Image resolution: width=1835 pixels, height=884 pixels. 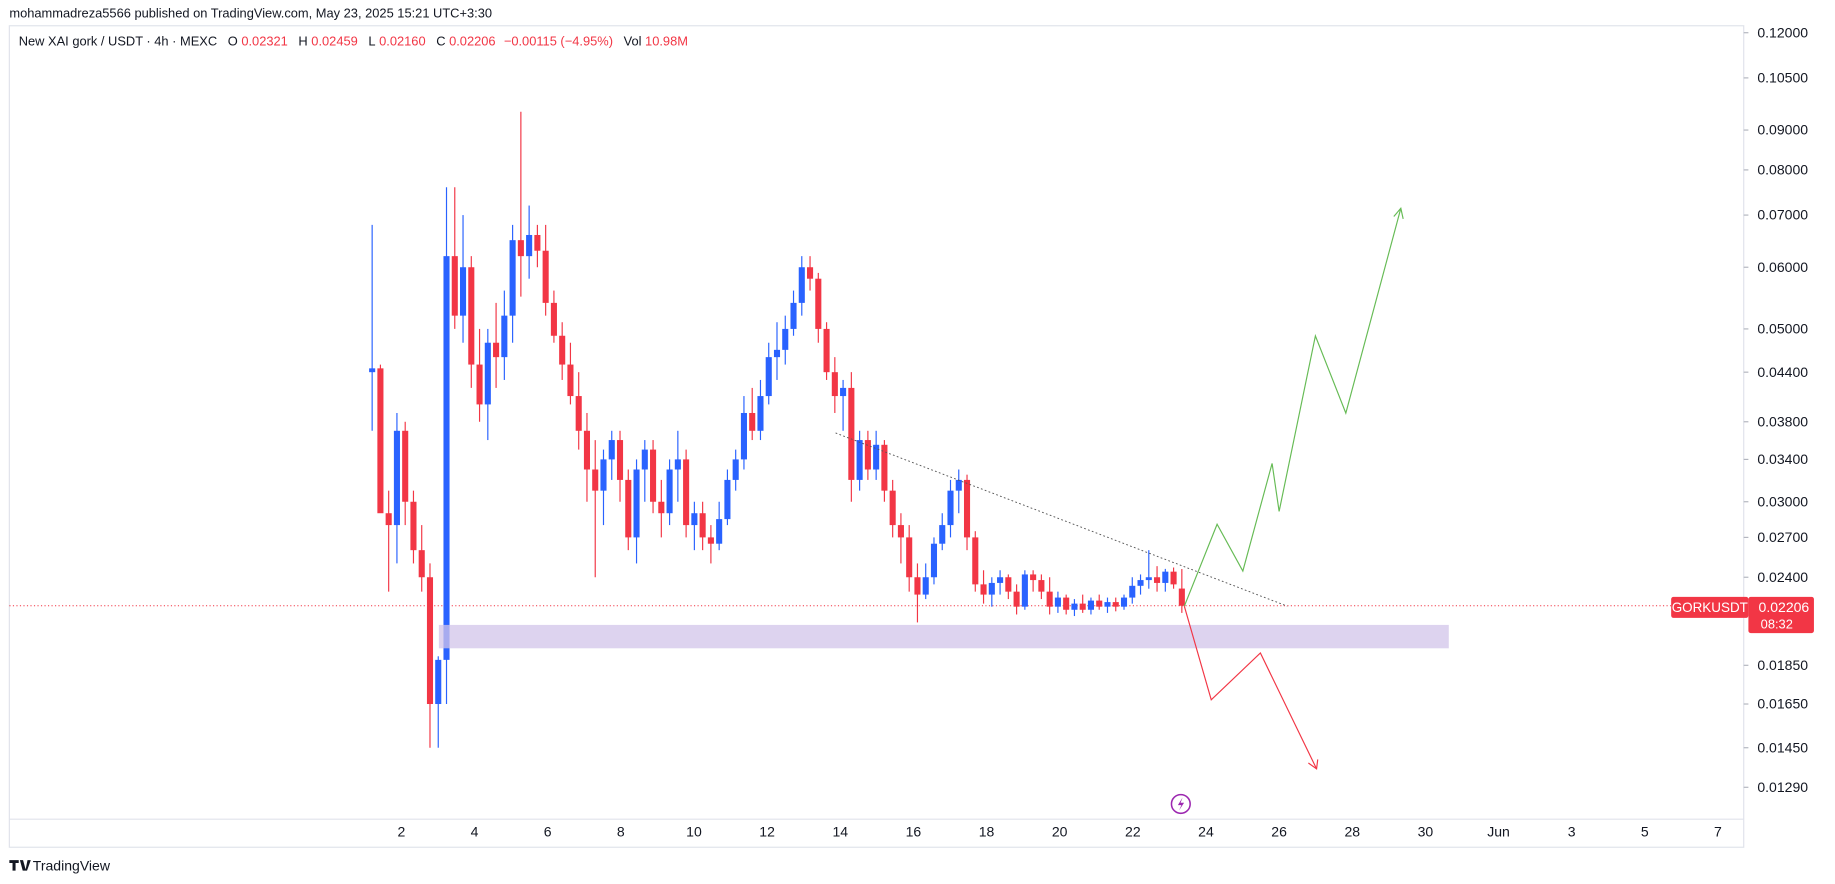 What do you see at coordinates (1782, 32) in the screenshot?
I see `y-tick-label: 0.12000` at bounding box center [1782, 32].